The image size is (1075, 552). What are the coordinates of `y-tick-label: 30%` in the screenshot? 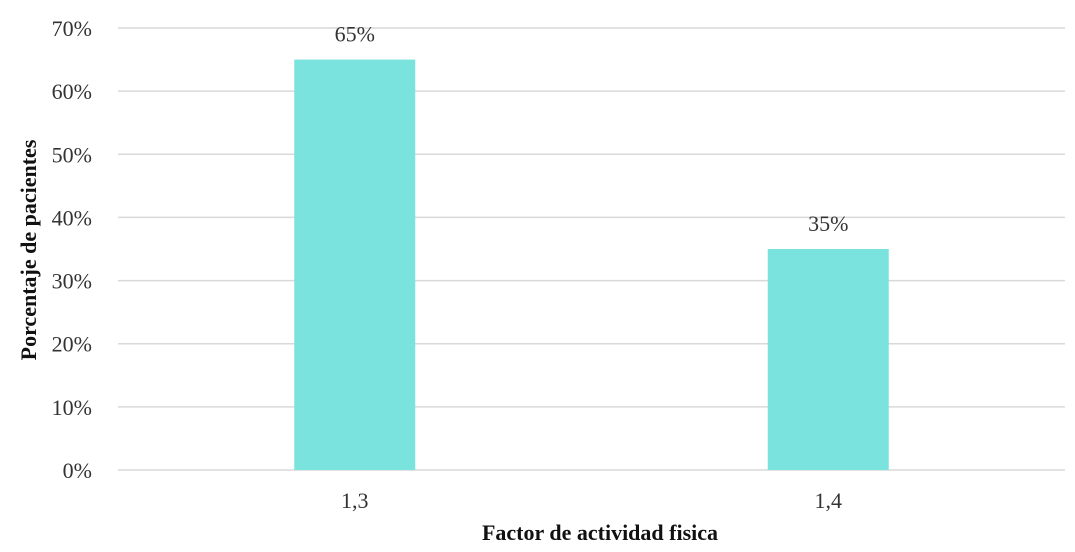 It's located at (72, 281).